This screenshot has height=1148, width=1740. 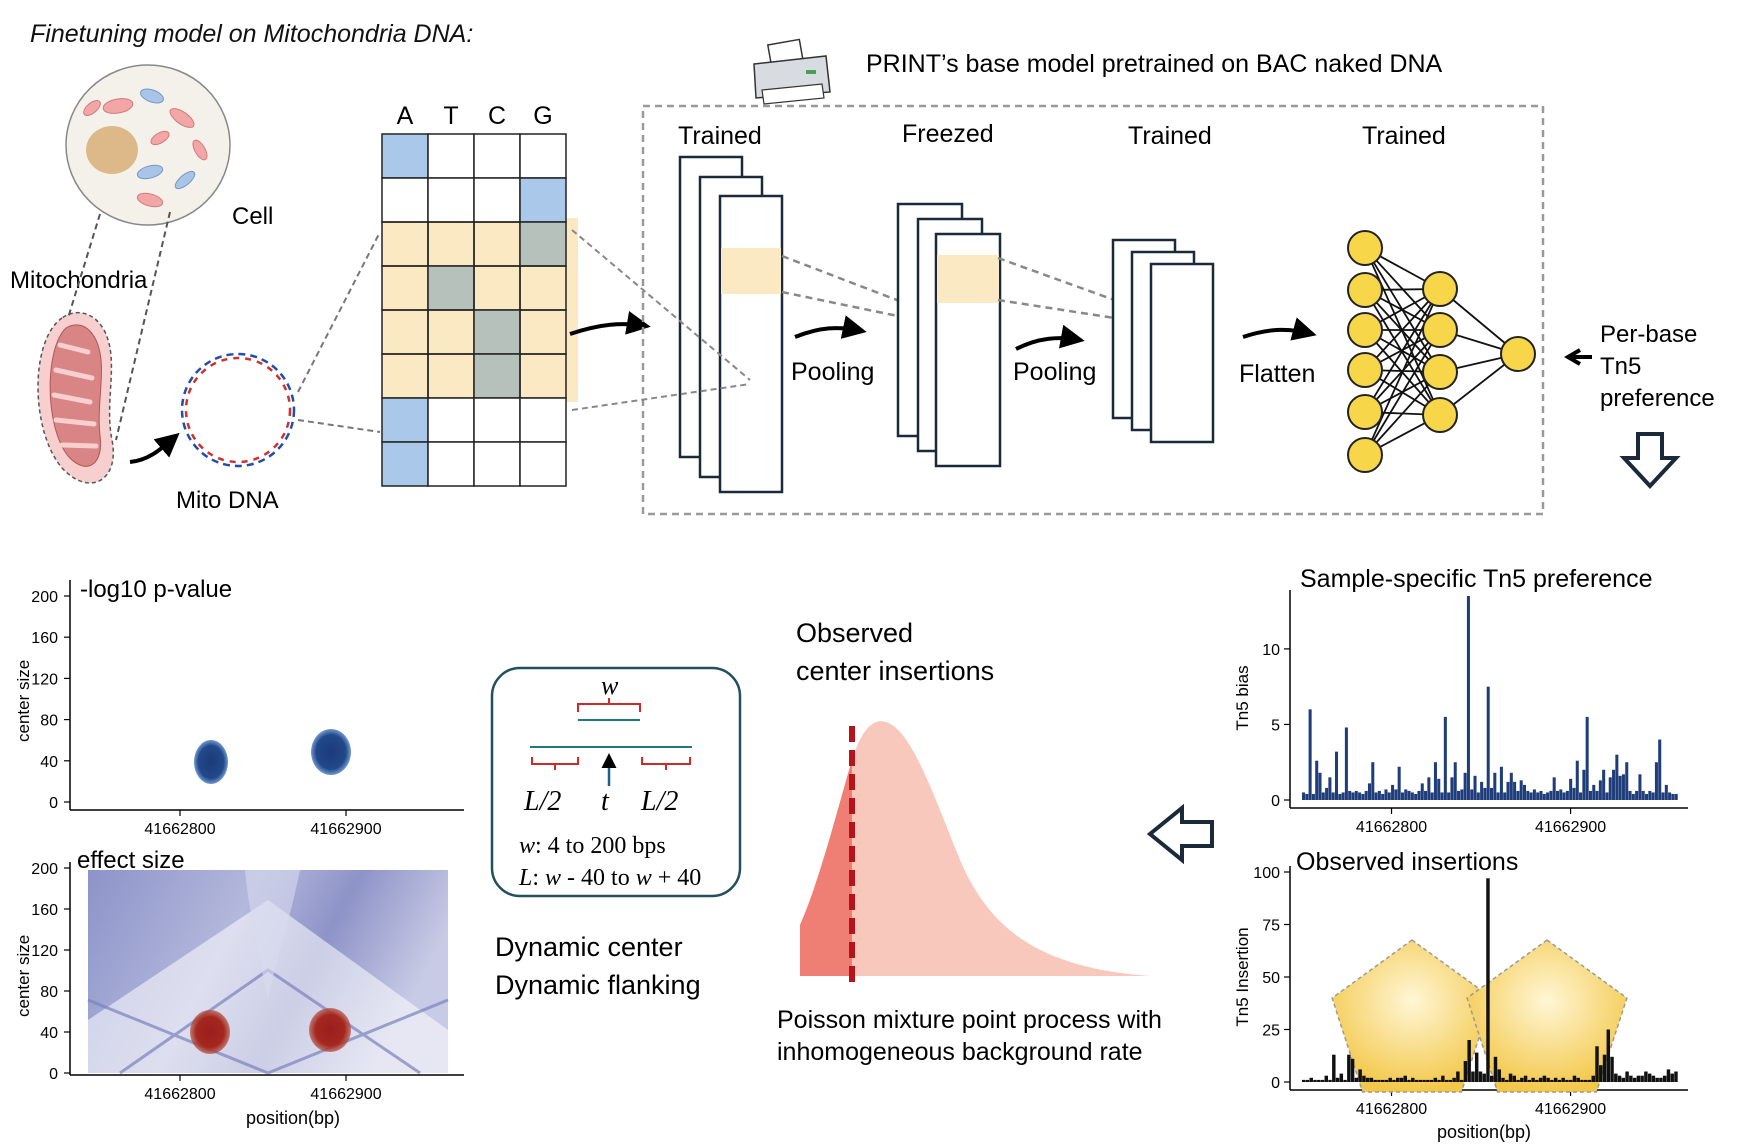 I want to click on heatmap-xtick-label: 41662800, so click(x=179, y=1094).